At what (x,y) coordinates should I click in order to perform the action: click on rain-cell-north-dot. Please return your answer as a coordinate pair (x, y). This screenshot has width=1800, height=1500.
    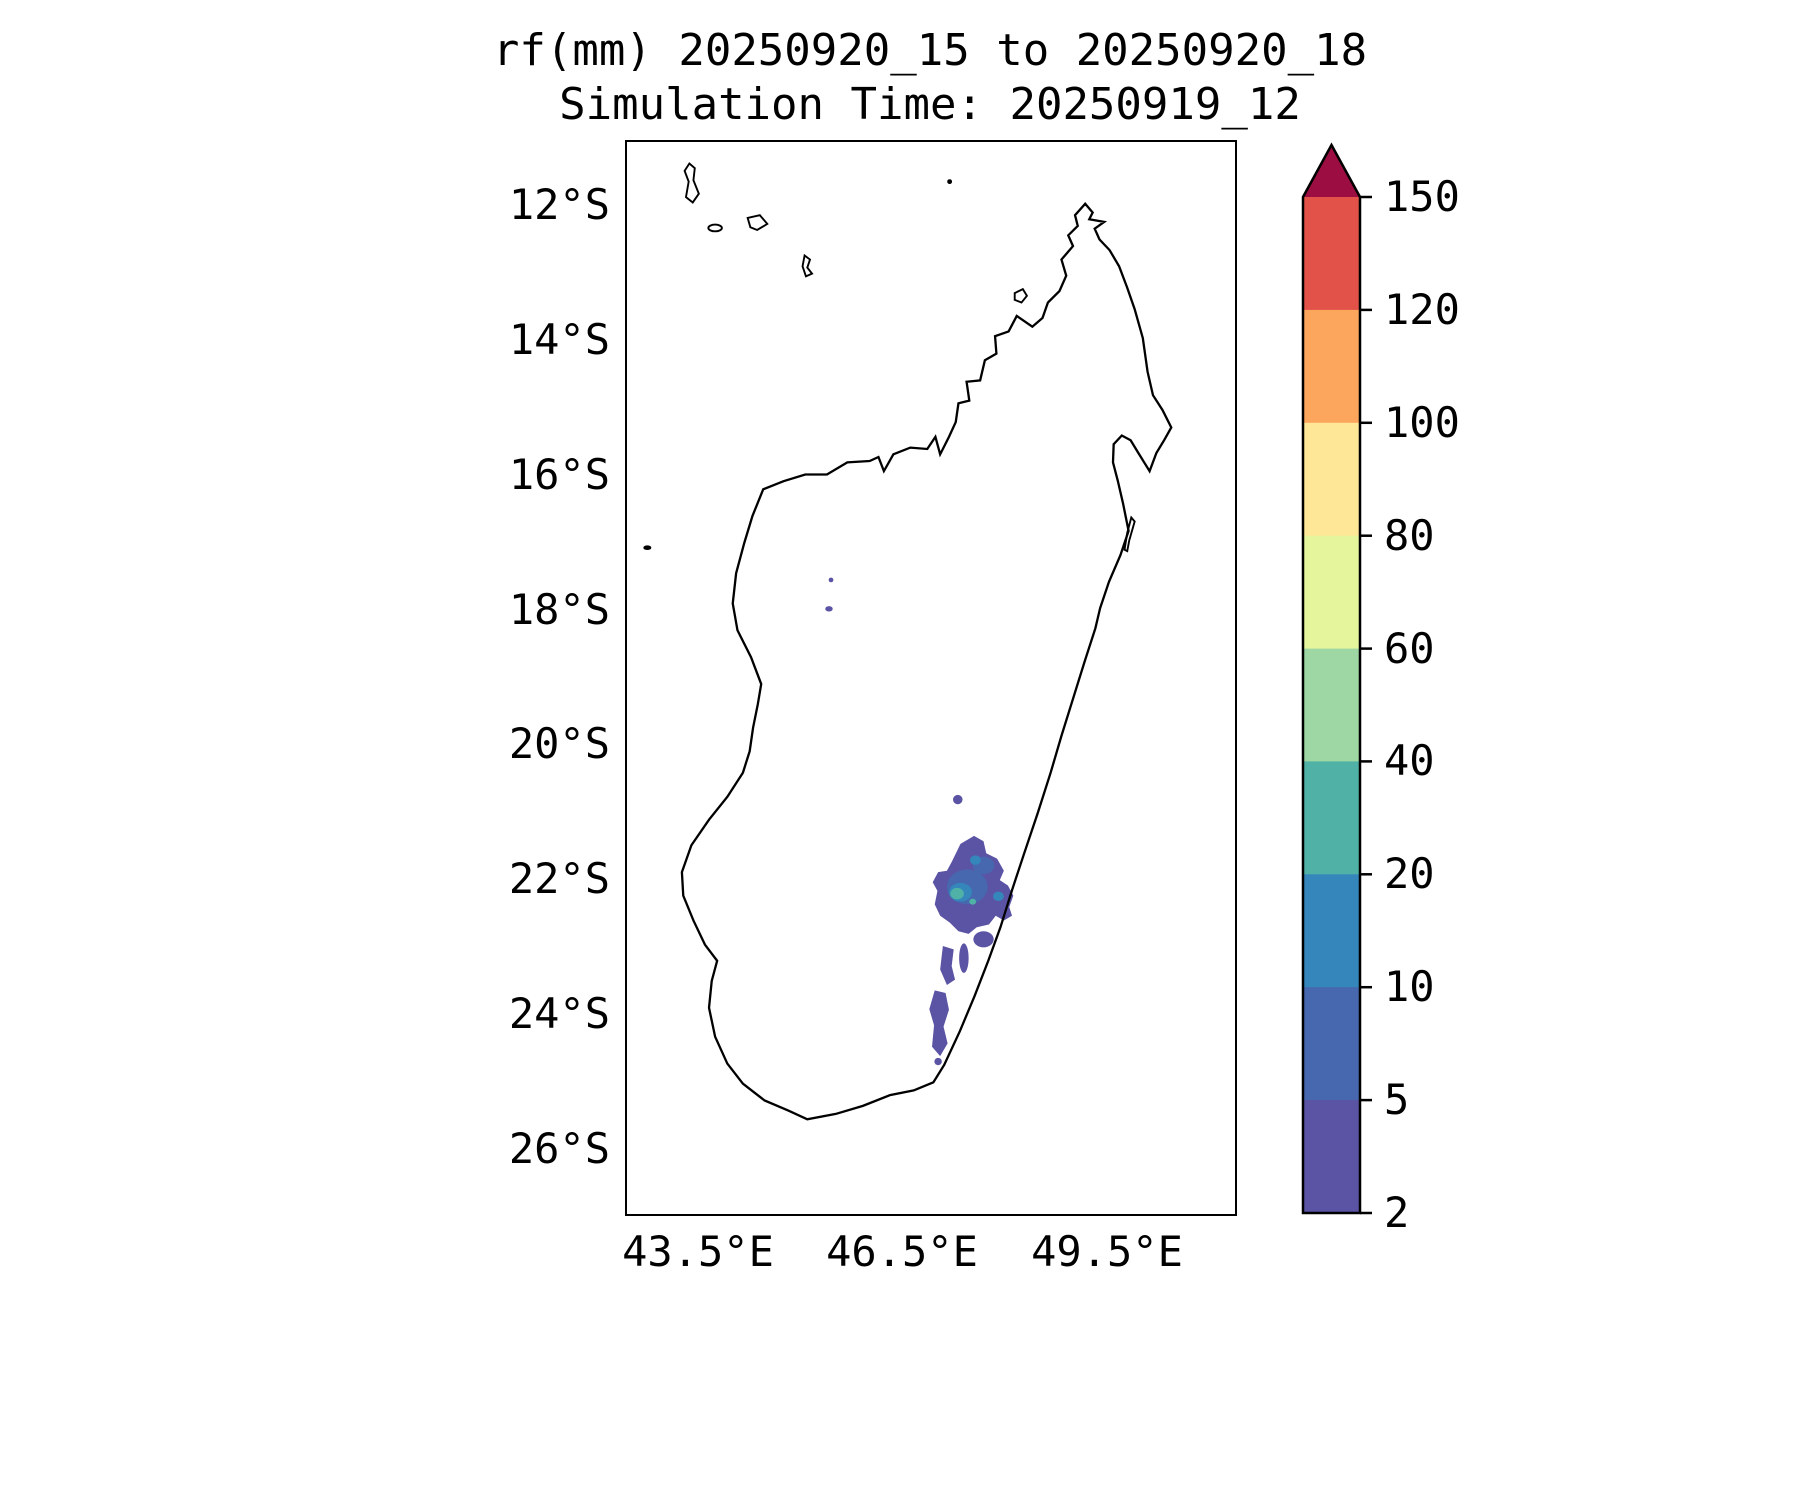
    Looking at the image, I should click on (958, 799).